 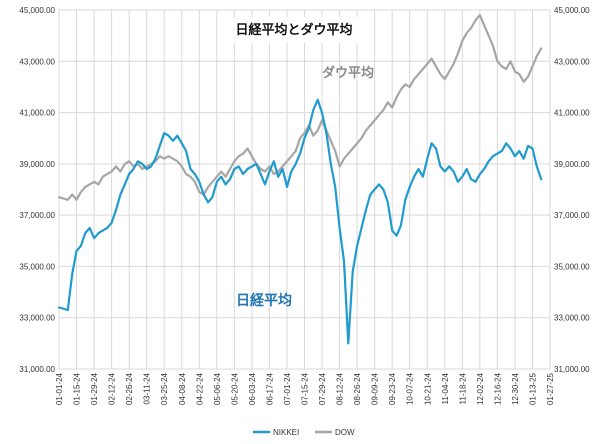 What do you see at coordinates (572, 215) in the screenshot?
I see `y-tick-right: 37,000.00` at bounding box center [572, 215].